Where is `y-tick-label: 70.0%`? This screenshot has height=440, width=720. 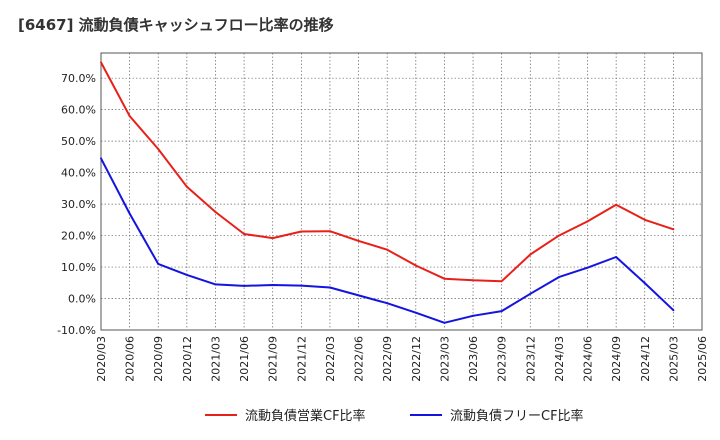
y-tick-label: 70.0% is located at coordinates (78, 78).